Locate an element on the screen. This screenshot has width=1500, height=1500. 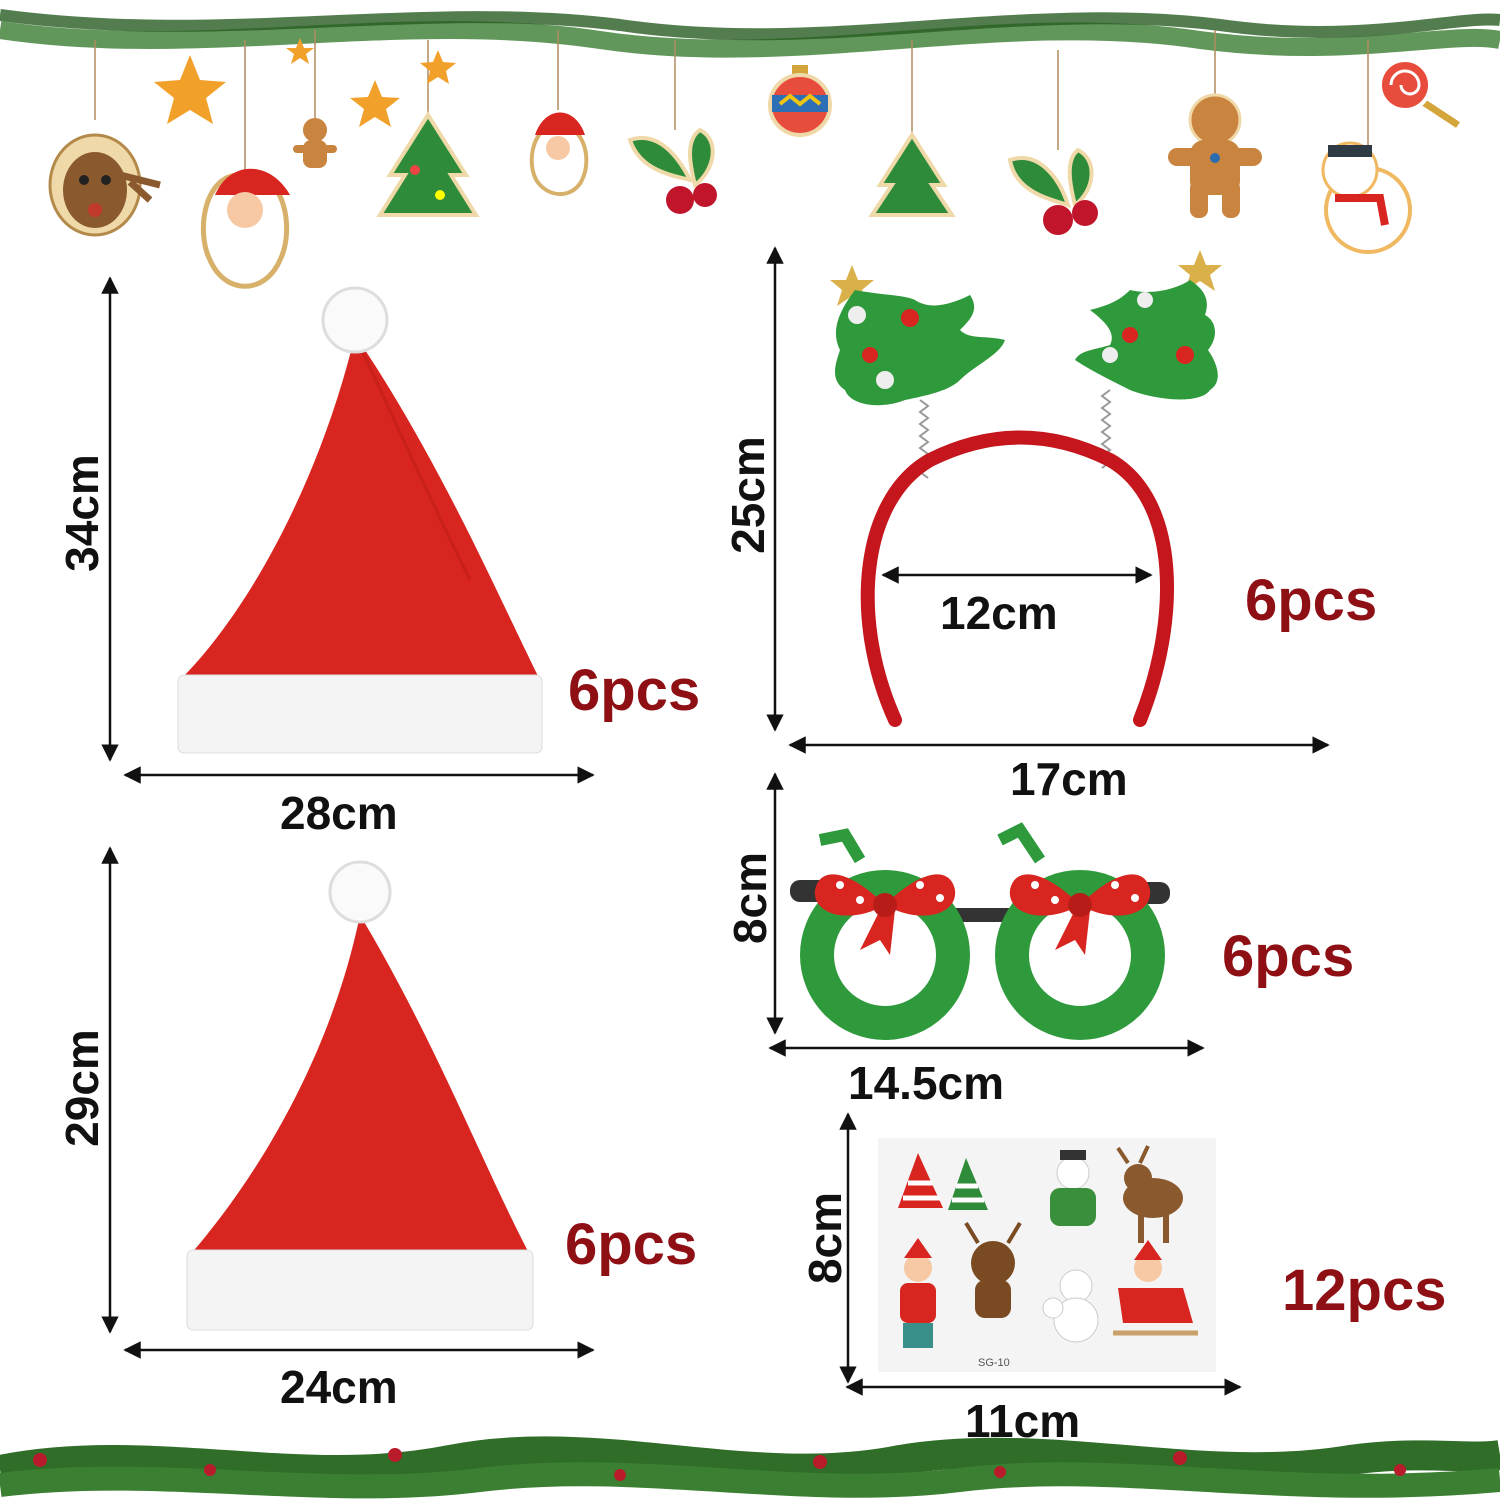
tree-headband-icon is located at coordinates (1026, 488).